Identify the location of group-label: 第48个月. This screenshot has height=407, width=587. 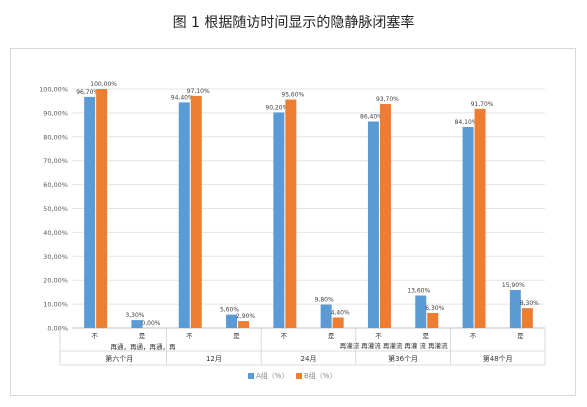
(498, 358).